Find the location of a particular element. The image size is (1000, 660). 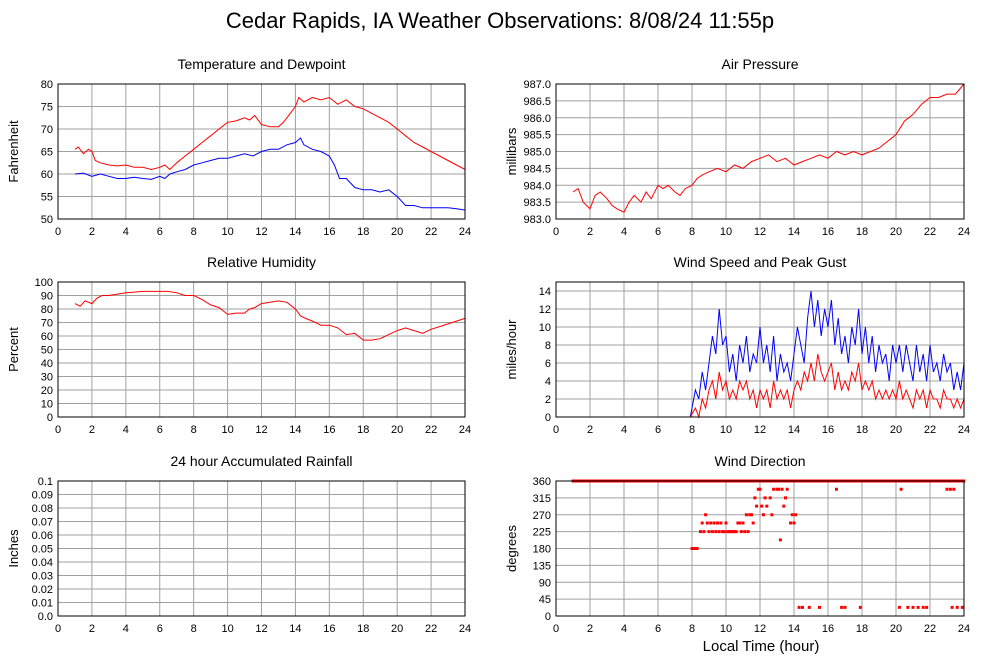

y-tick-label: 0.04 is located at coordinates (42, 563).